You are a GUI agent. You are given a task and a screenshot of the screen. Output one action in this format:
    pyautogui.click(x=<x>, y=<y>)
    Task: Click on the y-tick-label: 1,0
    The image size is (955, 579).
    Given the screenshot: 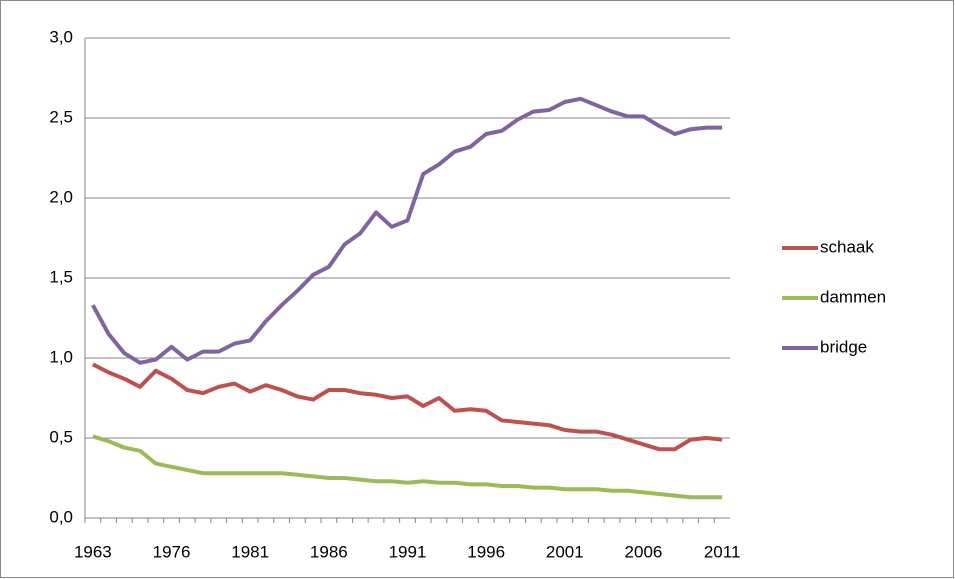 What is the action you would take?
    pyautogui.click(x=61, y=356)
    